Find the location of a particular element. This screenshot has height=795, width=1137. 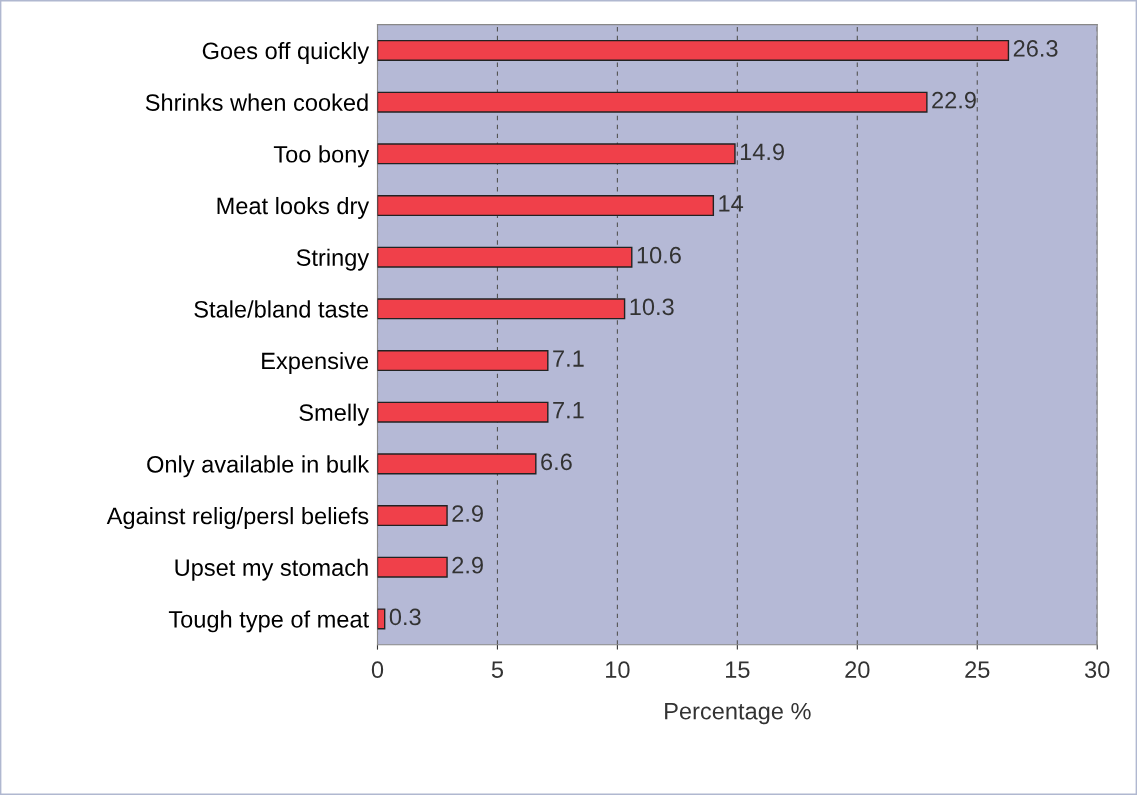

y-tick-label: Smelly is located at coordinates (334, 414).